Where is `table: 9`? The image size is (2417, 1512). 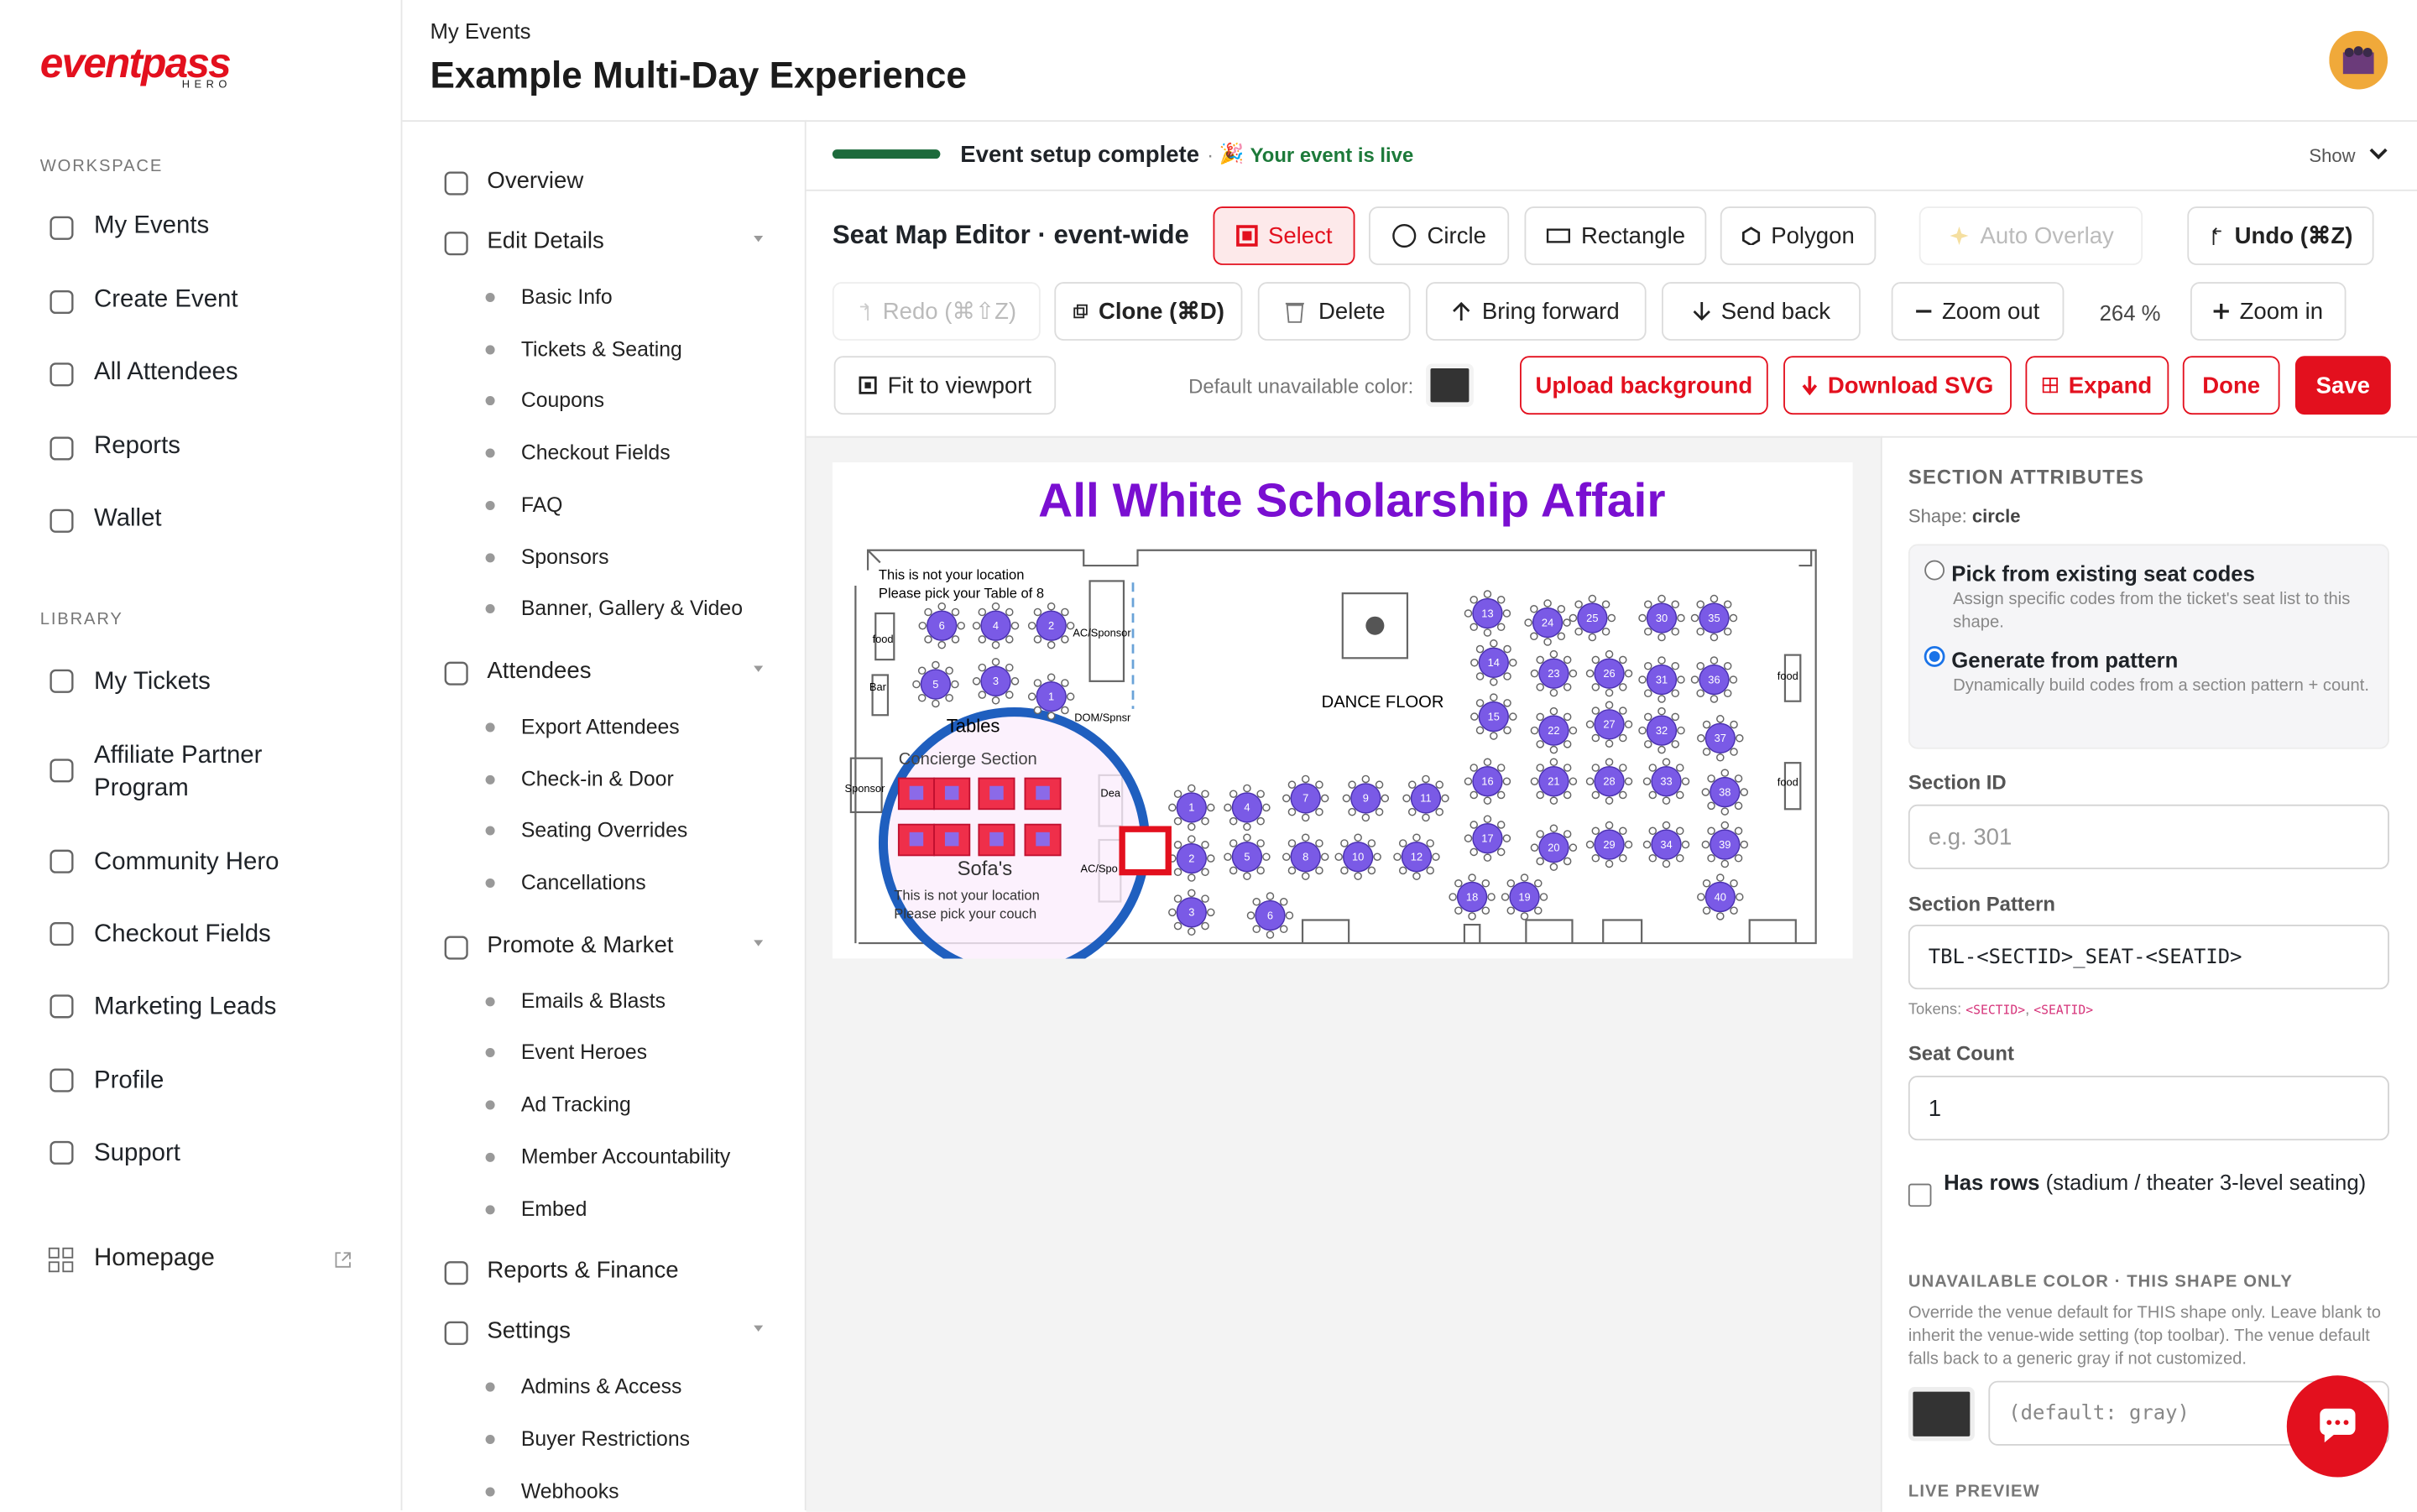
table: 9 is located at coordinates (1366, 798).